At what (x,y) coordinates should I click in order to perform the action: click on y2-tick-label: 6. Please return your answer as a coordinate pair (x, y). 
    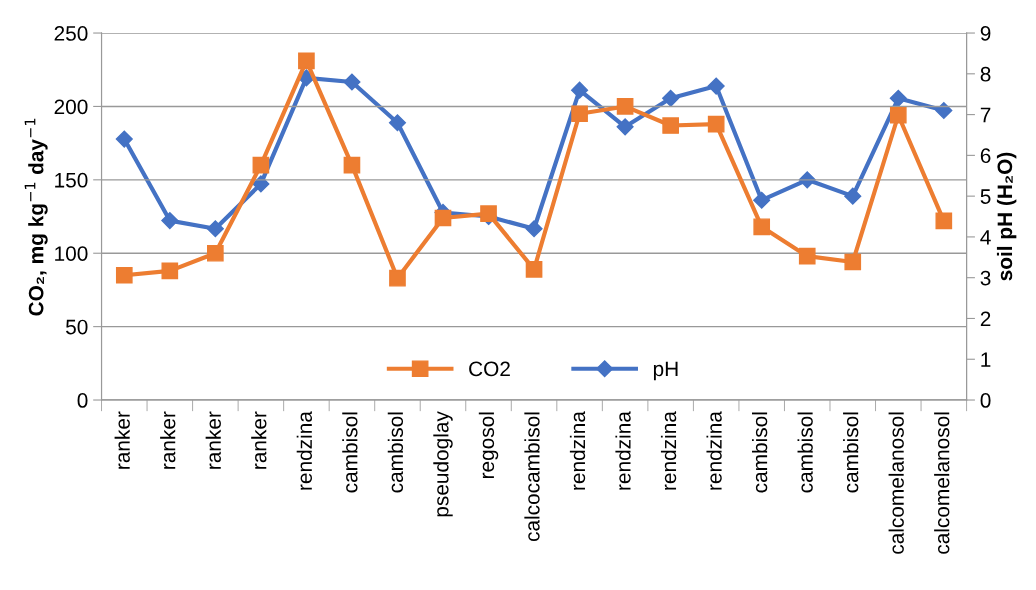
    Looking at the image, I should click on (985, 156).